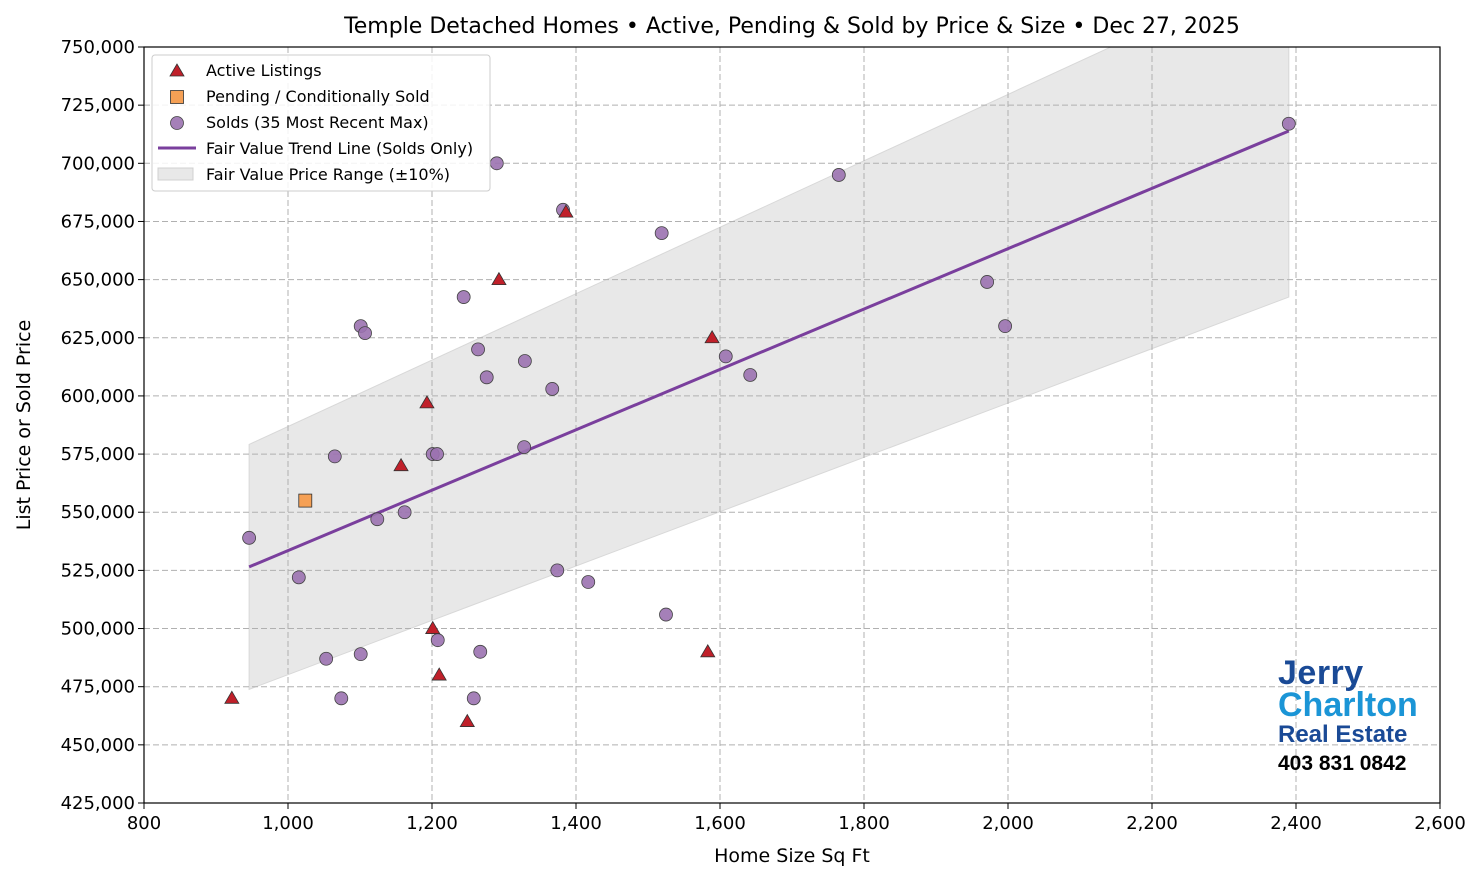  I want to click on legend-band-icon, so click(175, 174).